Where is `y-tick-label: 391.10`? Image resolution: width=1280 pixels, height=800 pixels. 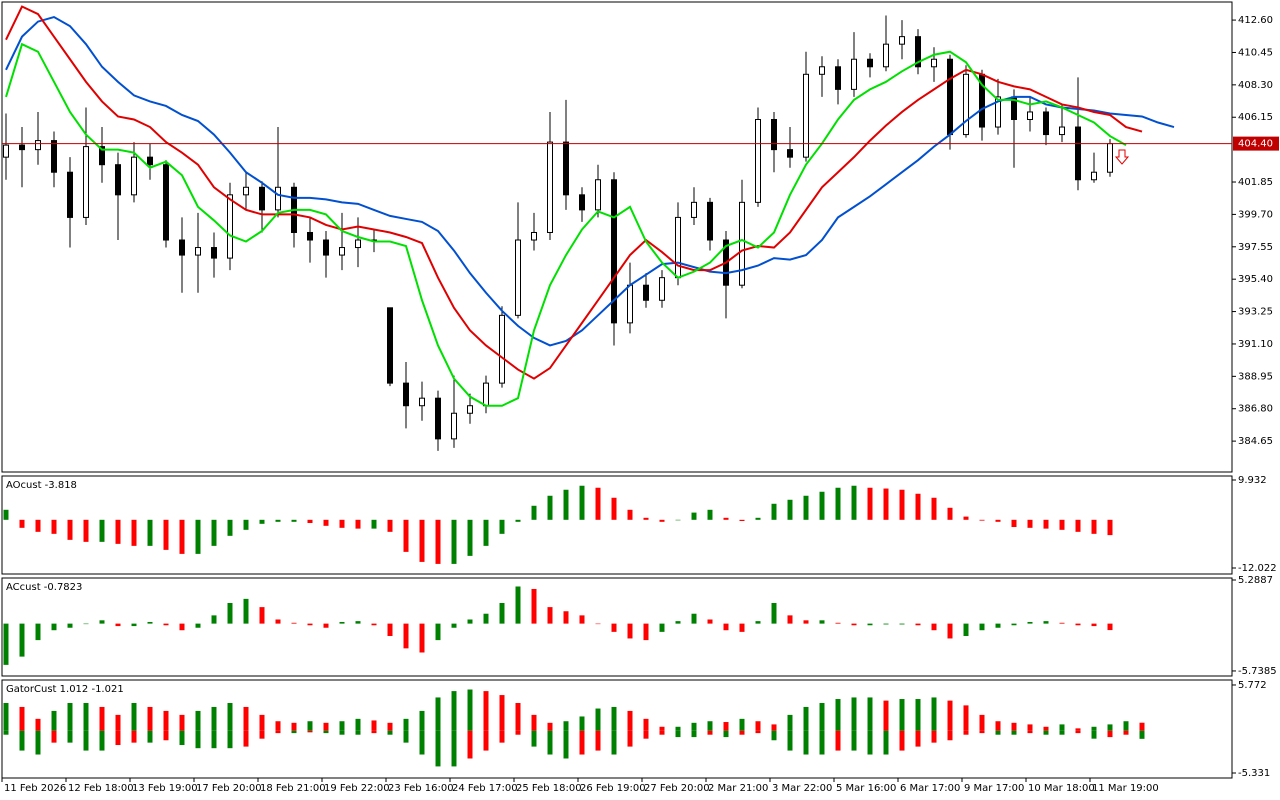 y-tick-label: 391.10 is located at coordinates (1255, 344).